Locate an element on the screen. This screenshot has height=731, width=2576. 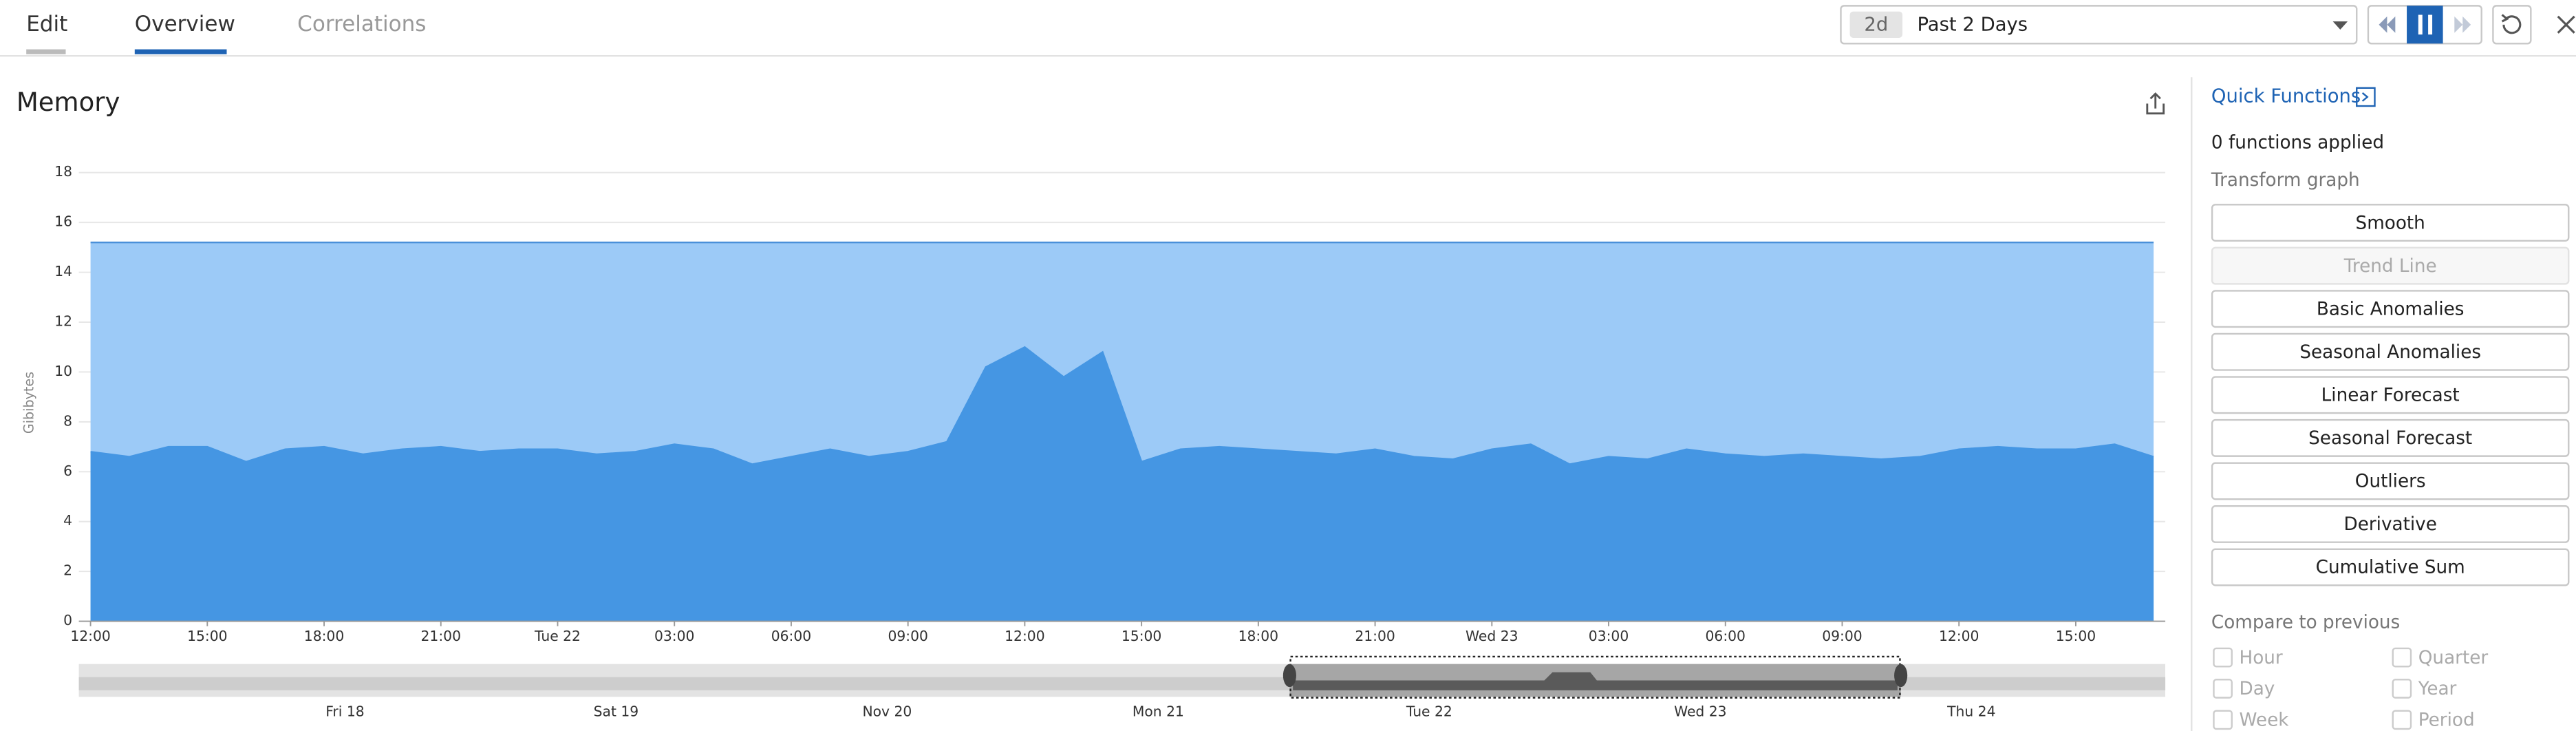
y-tick-label: 0 is located at coordinates (67, 620).